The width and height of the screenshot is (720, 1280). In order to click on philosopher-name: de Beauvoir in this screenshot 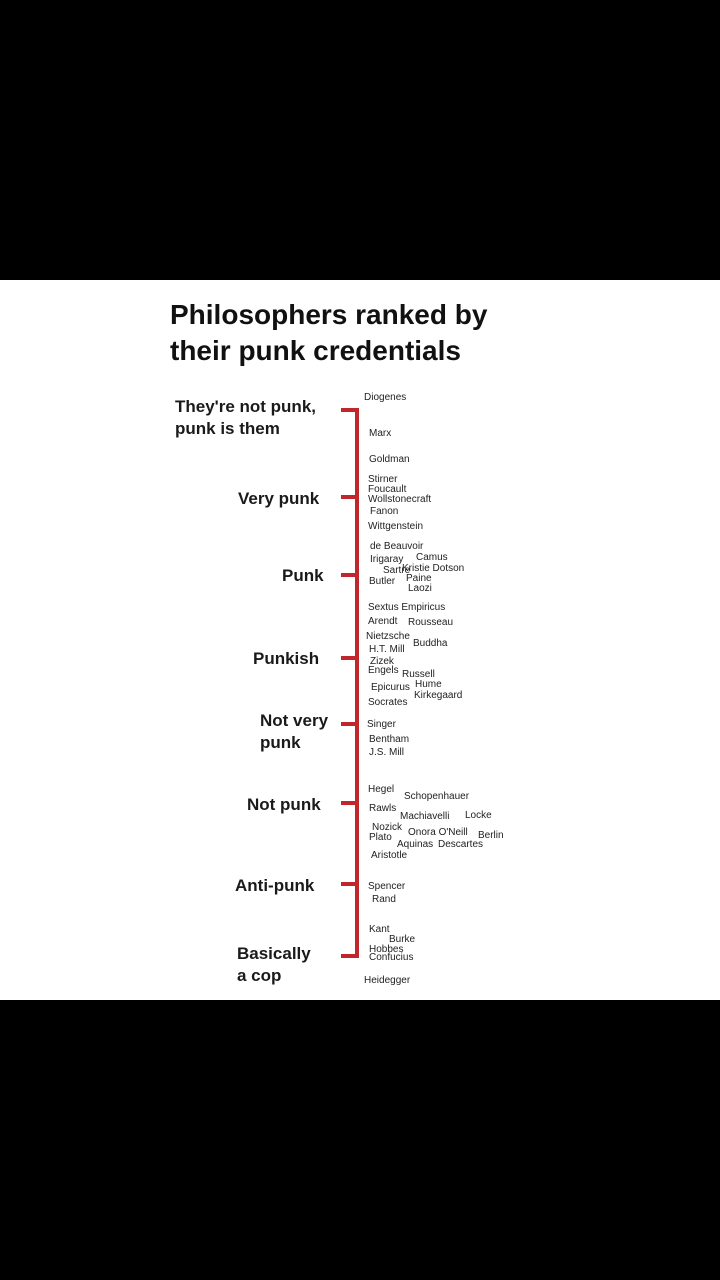, I will do `click(397, 546)`.